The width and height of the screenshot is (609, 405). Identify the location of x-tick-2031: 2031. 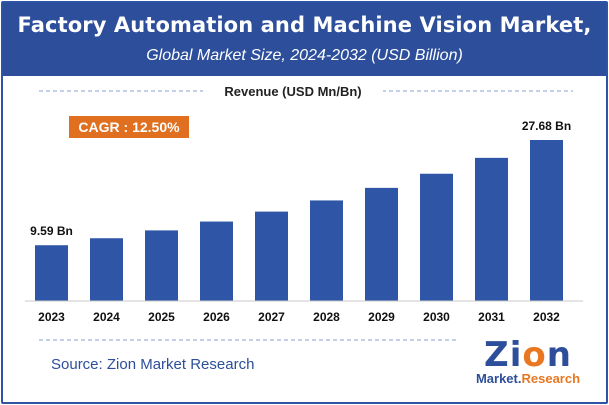
(491, 317).